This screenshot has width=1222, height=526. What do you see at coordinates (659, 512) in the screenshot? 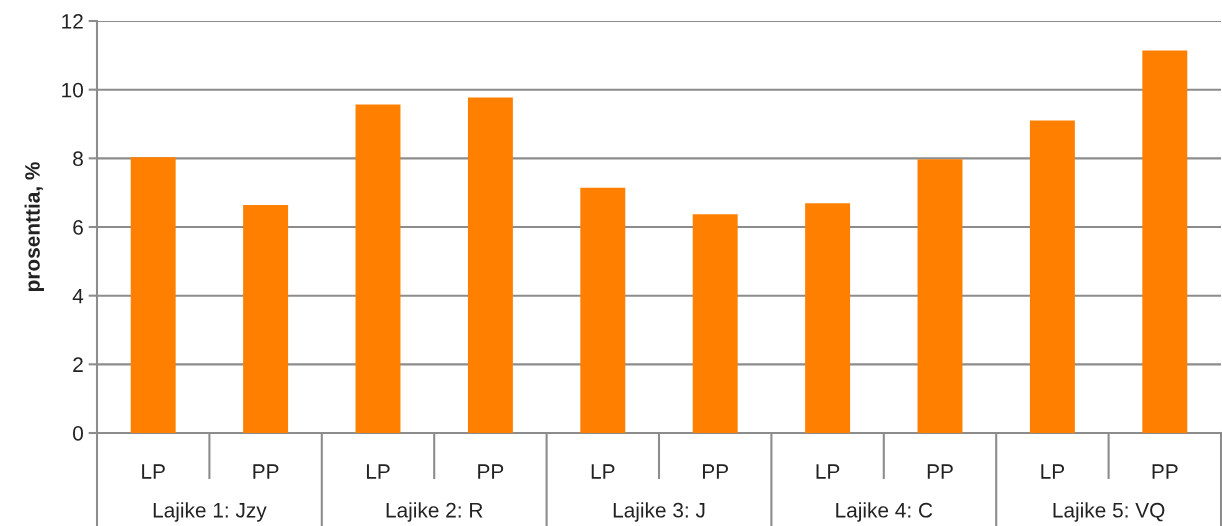
I see `text: Lajike 3: J` at bounding box center [659, 512].